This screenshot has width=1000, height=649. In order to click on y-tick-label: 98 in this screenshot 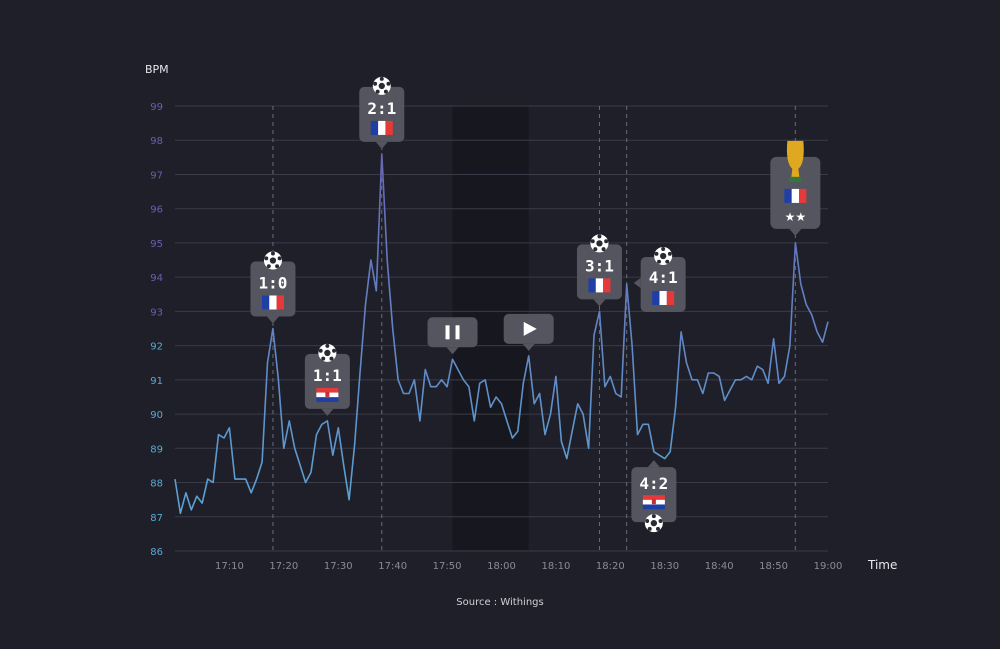, I will do `click(156, 141)`.